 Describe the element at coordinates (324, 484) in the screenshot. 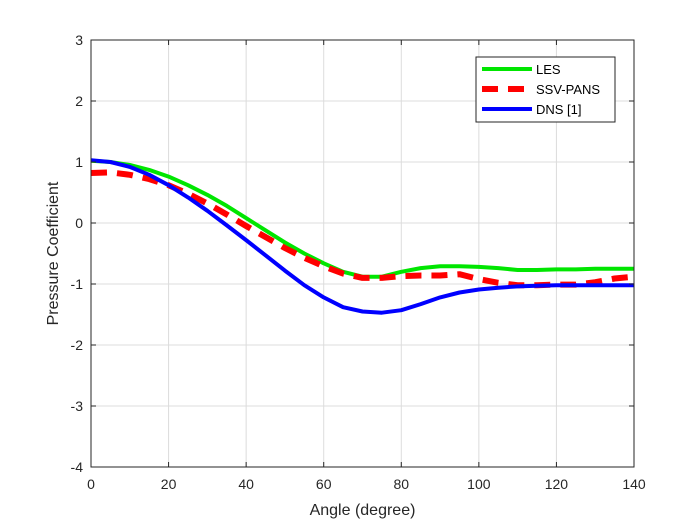

I see `x-tick-label: 60` at that location.